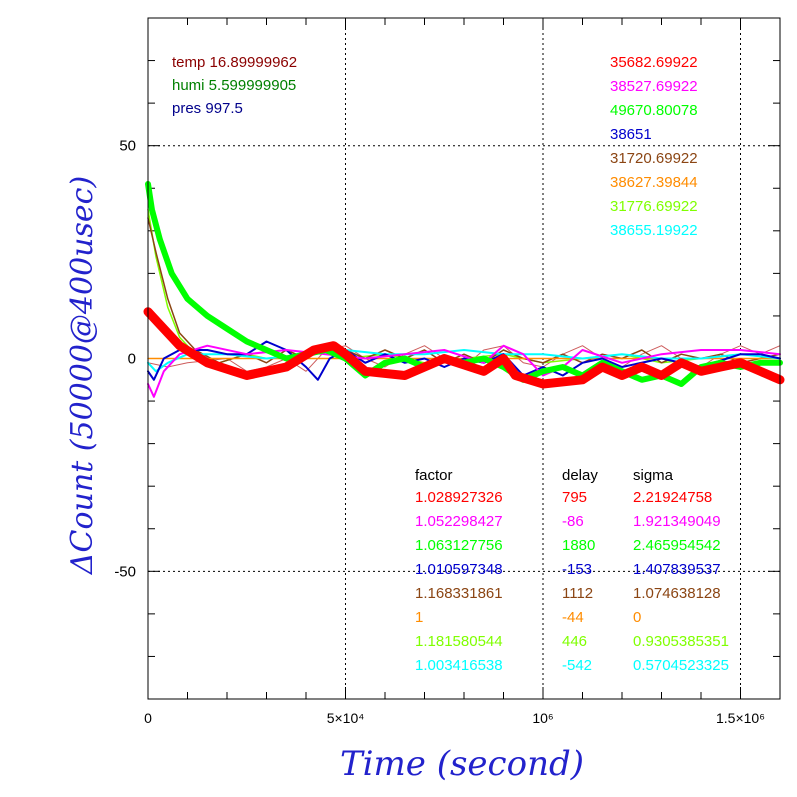 The height and width of the screenshot is (797, 797). Describe the element at coordinates (574, 497) in the screenshot. I see `series-delay-value: 795` at that location.